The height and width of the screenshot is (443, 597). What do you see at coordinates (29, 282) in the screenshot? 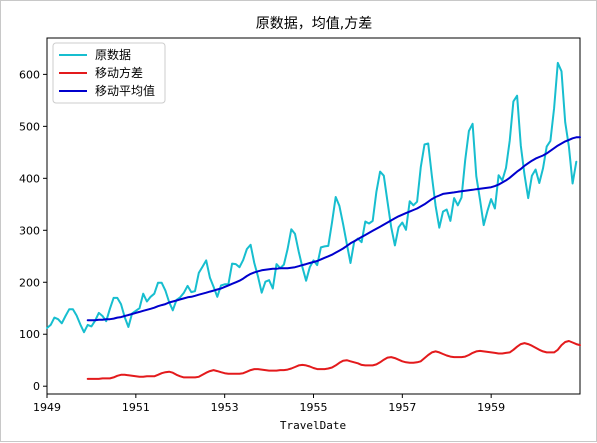
I see `y-tick-label: 200` at bounding box center [29, 282].